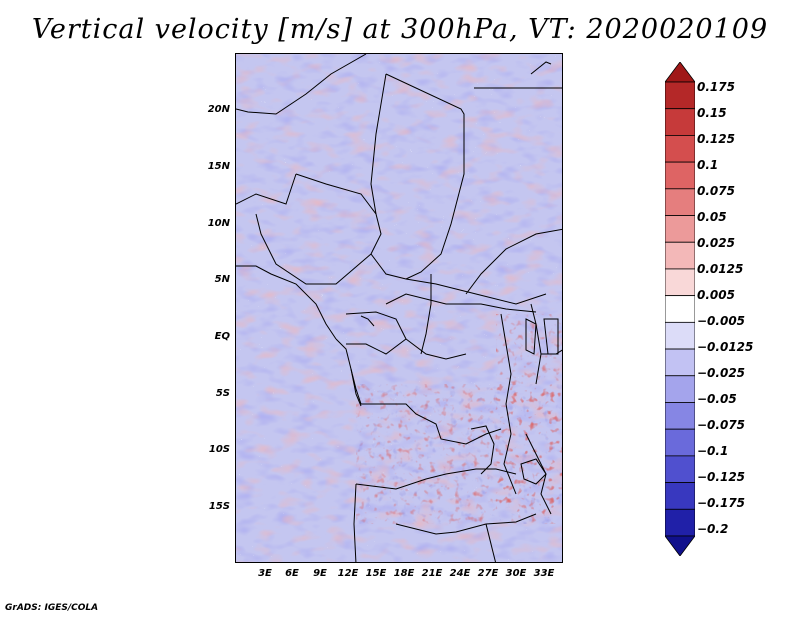 This screenshot has height=618, width=800. Describe the element at coordinates (460, 573) in the screenshot. I see `lon-label-24e: 24E` at that location.